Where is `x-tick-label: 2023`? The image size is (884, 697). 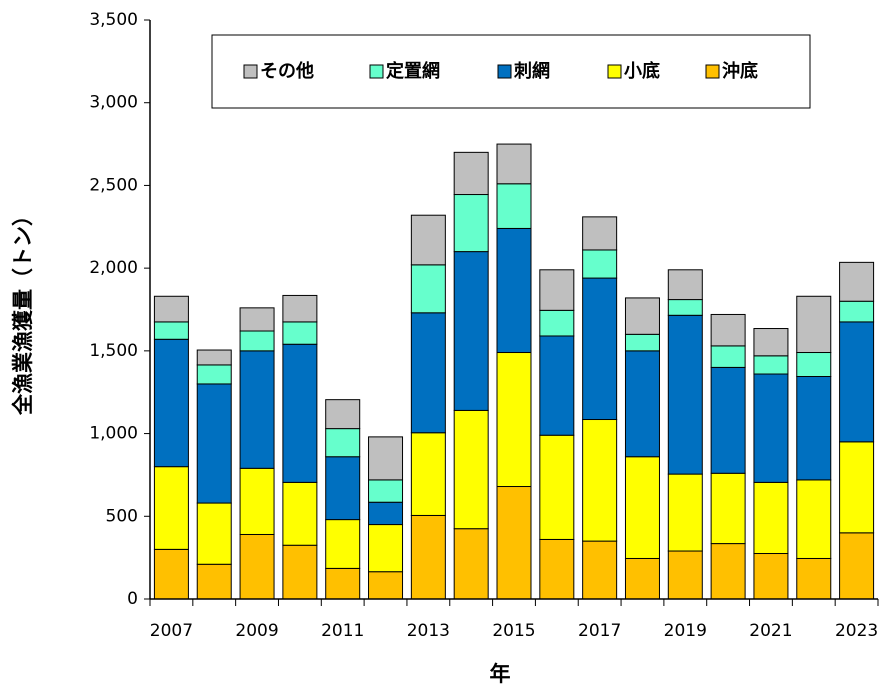
x-tick-label: 2023 is located at coordinates (856, 631).